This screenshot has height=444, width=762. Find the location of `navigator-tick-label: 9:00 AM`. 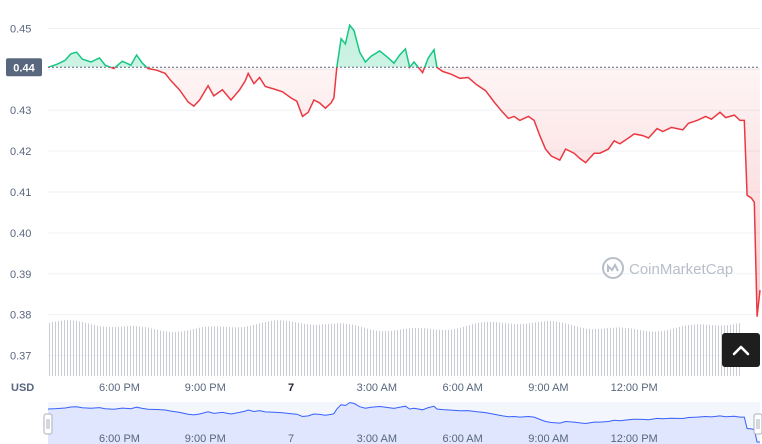

navigator-tick-label: 9:00 AM is located at coordinates (548, 438).